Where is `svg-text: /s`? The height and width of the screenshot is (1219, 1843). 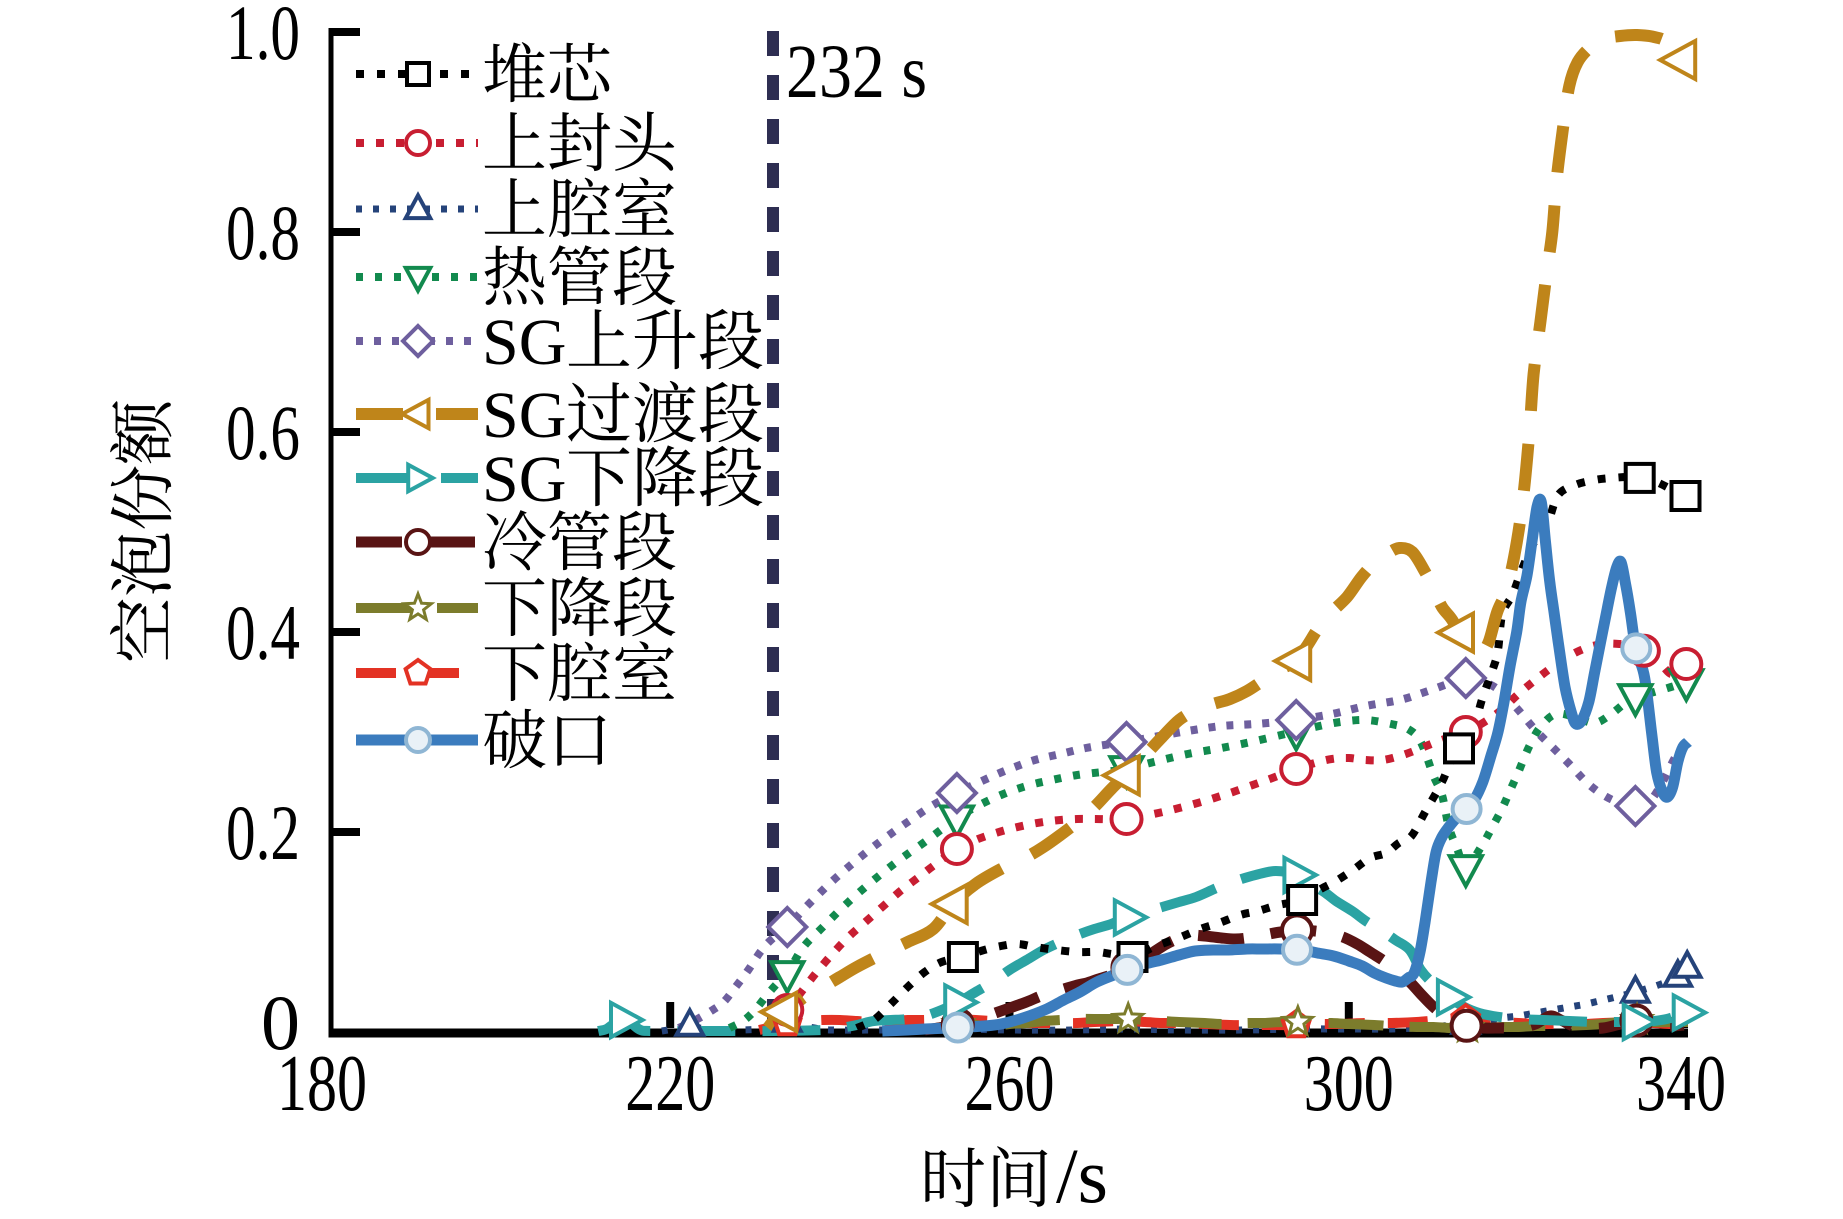 svg-text: /s is located at coordinates (1082, 1175).